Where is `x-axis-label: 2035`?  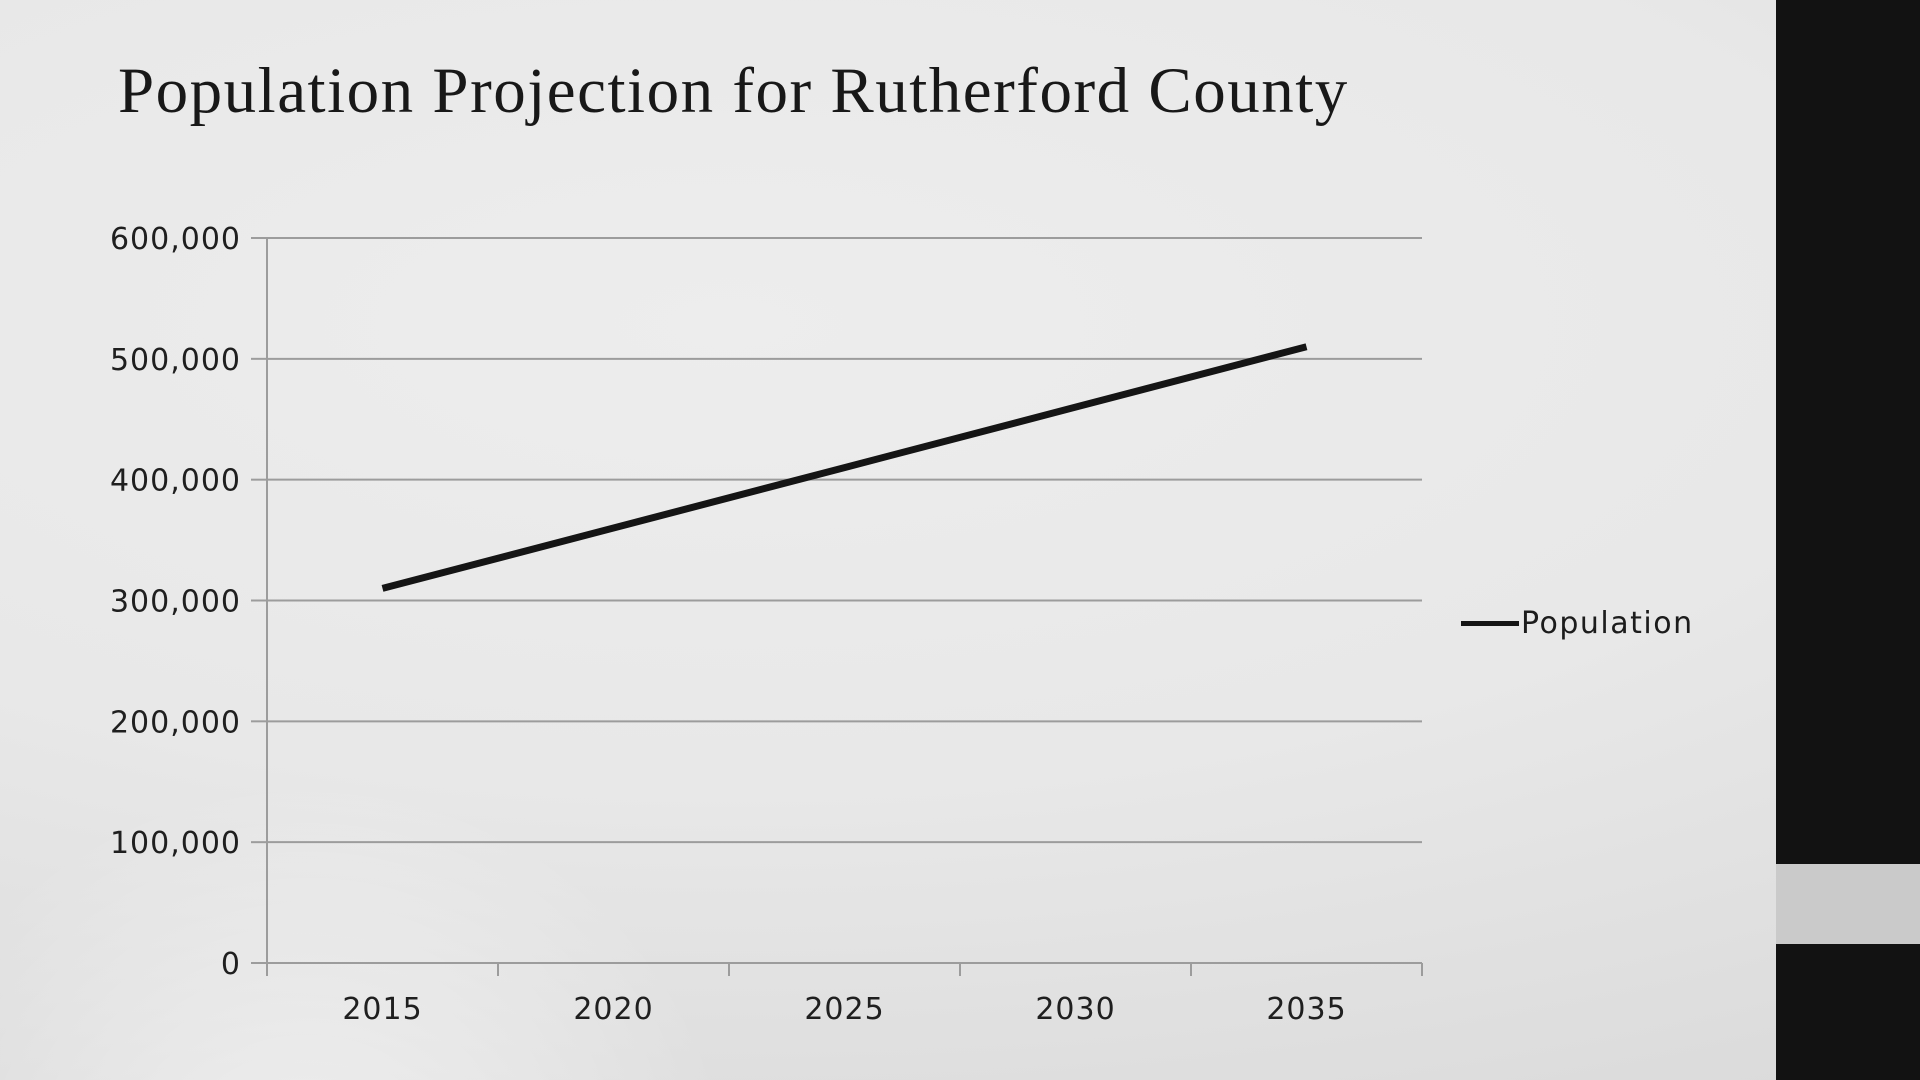
x-axis-label: 2035 is located at coordinates (1306, 1009).